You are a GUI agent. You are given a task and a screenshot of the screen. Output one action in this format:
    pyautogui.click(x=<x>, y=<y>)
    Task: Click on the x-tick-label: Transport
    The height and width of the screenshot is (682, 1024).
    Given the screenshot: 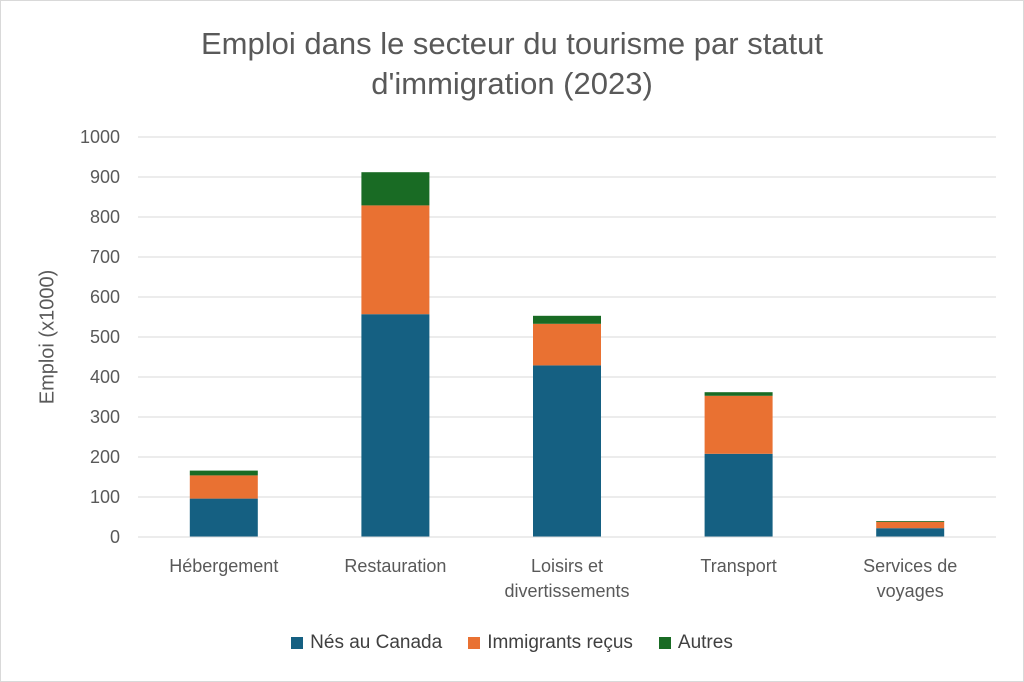 What is the action you would take?
    pyautogui.click(x=738, y=566)
    